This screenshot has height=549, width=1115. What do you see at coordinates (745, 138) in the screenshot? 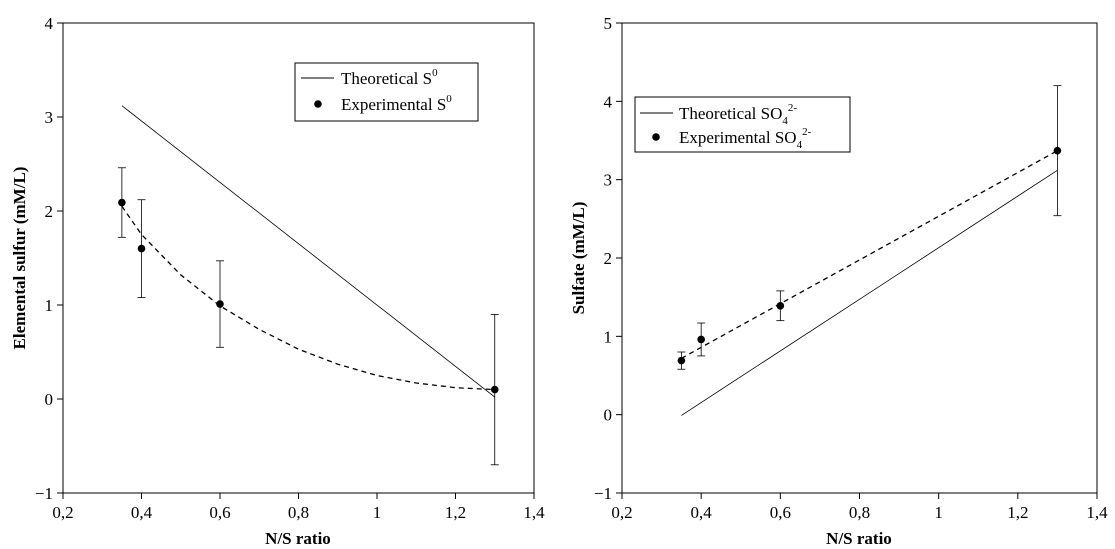
I see `legend-label-experimental: Experimental SO42-` at bounding box center [745, 138].